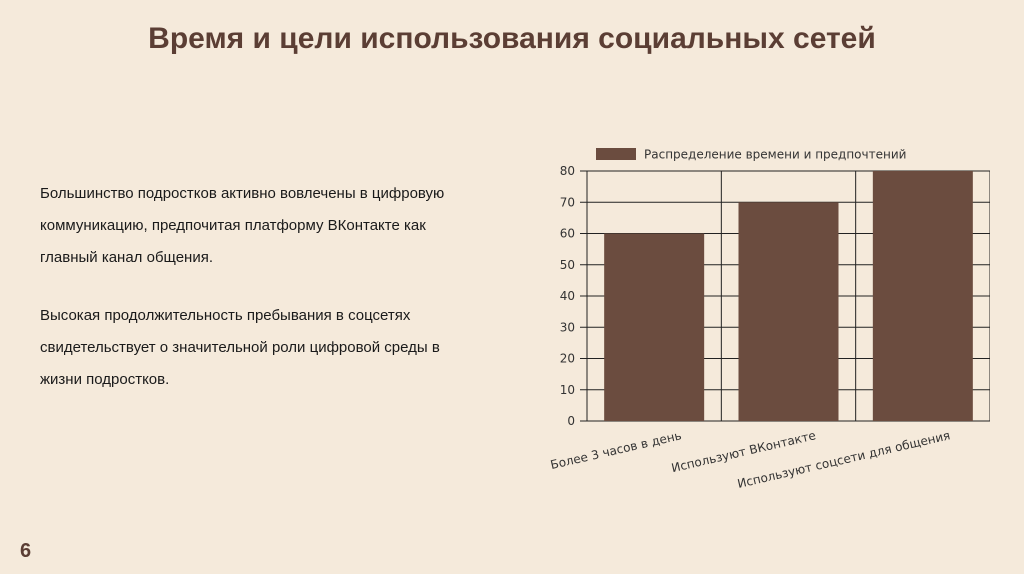 The width and height of the screenshot is (1024, 574). Describe the element at coordinates (567, 234) in the screenshot. I see `y-tick-label: 60` at that location.